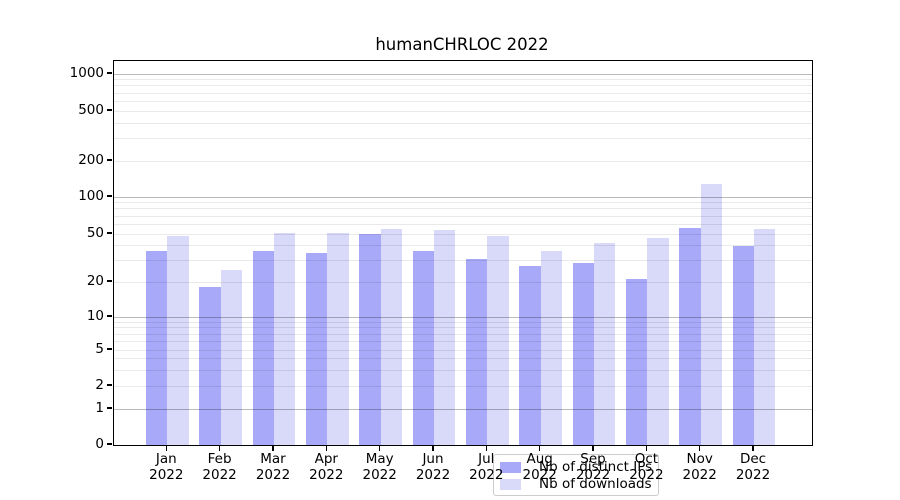 This screenshot has width=900, height=500. What do you see at coordinates (462, 44) in the screenshot?
I see `chart-title: humanCHRLOC 2022` at bounding box center [462, 44].